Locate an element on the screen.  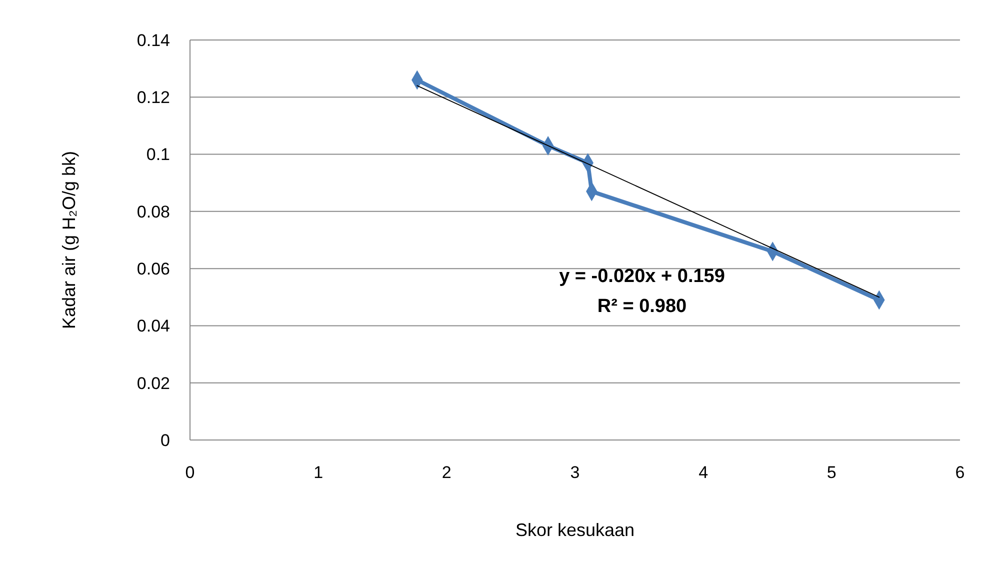
x-tick-label: 4 is located at coordinates (703, 472).